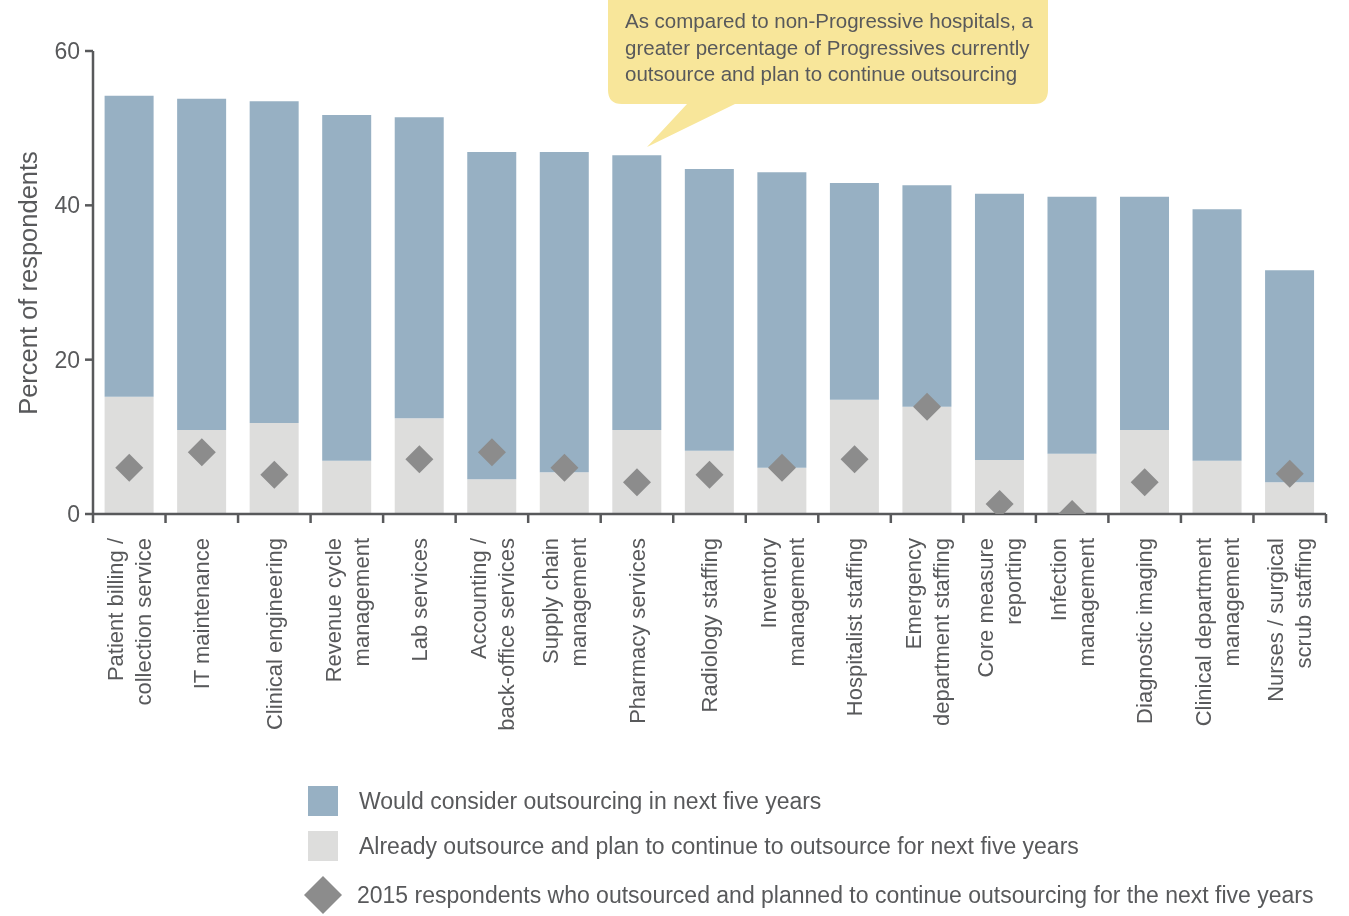 The image size is (1349, 916). Describe the element at coordinates (28, 282) in the screenshot. I see `y-axis-title: Percent of respondents` at that location.